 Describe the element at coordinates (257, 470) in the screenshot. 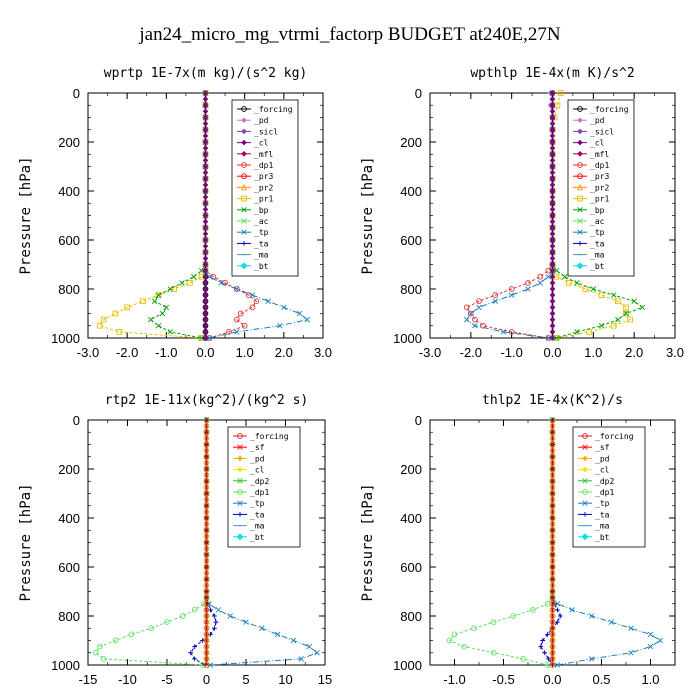

I see `legend-label: _cl` at that location.